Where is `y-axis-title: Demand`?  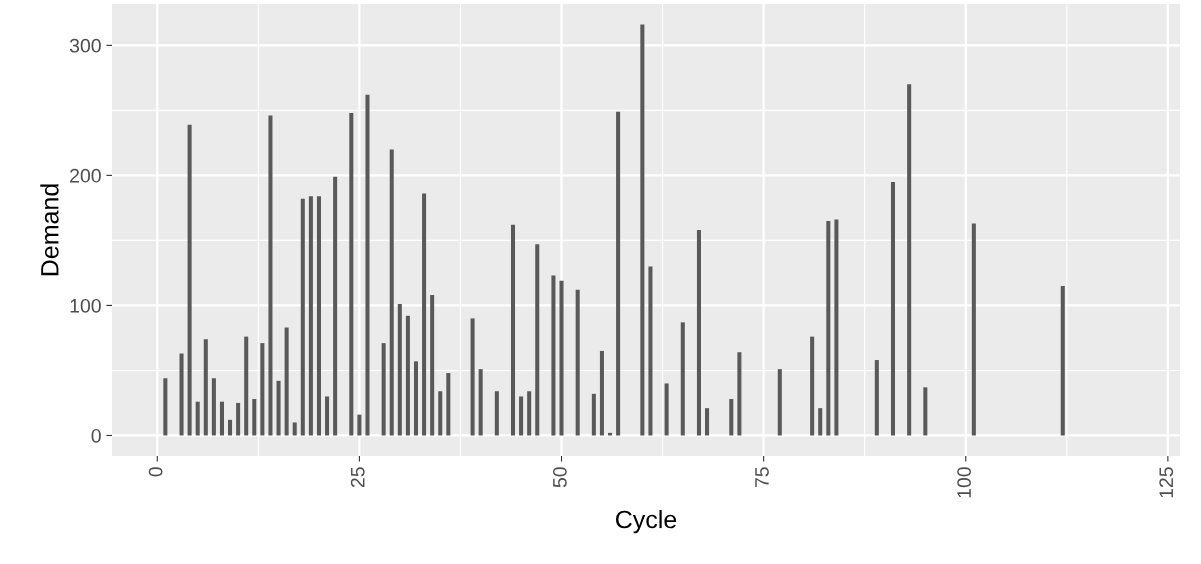
y-axis-title: Demand is located at coordinates (49, 230).